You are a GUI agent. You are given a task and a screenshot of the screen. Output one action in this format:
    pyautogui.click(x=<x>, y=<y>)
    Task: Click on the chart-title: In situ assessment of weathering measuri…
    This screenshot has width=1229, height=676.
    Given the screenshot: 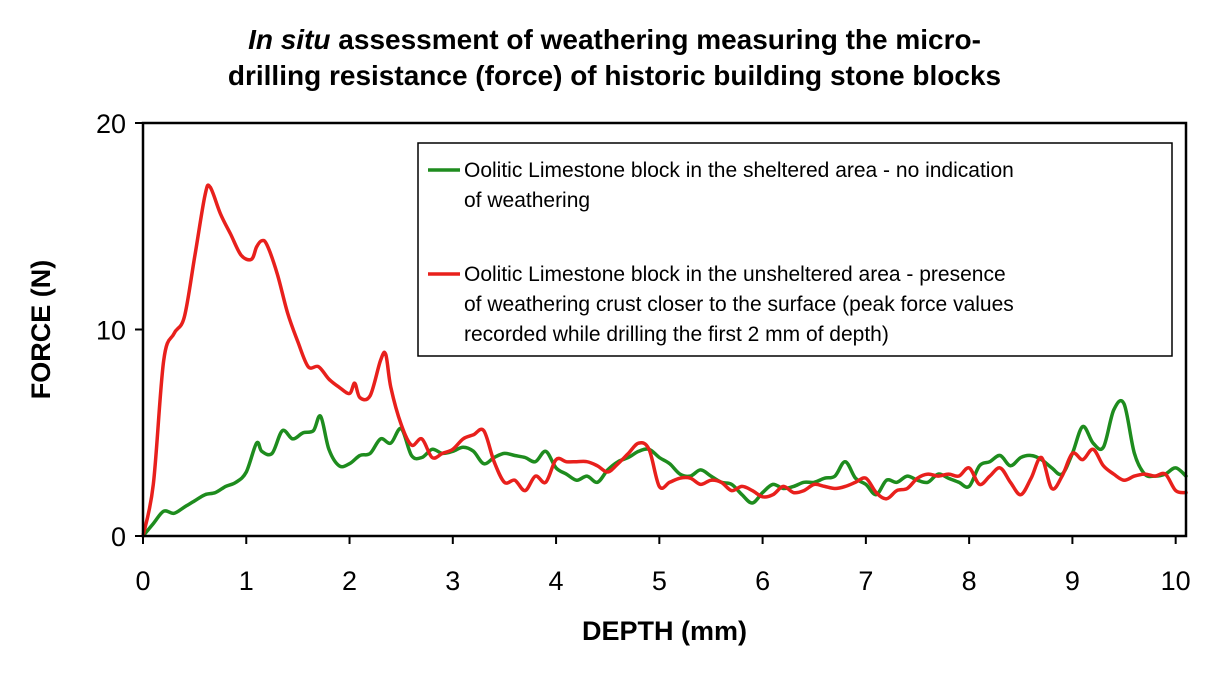 What is the action you would take?
    pyautogui.click(x=614, y=58)
    